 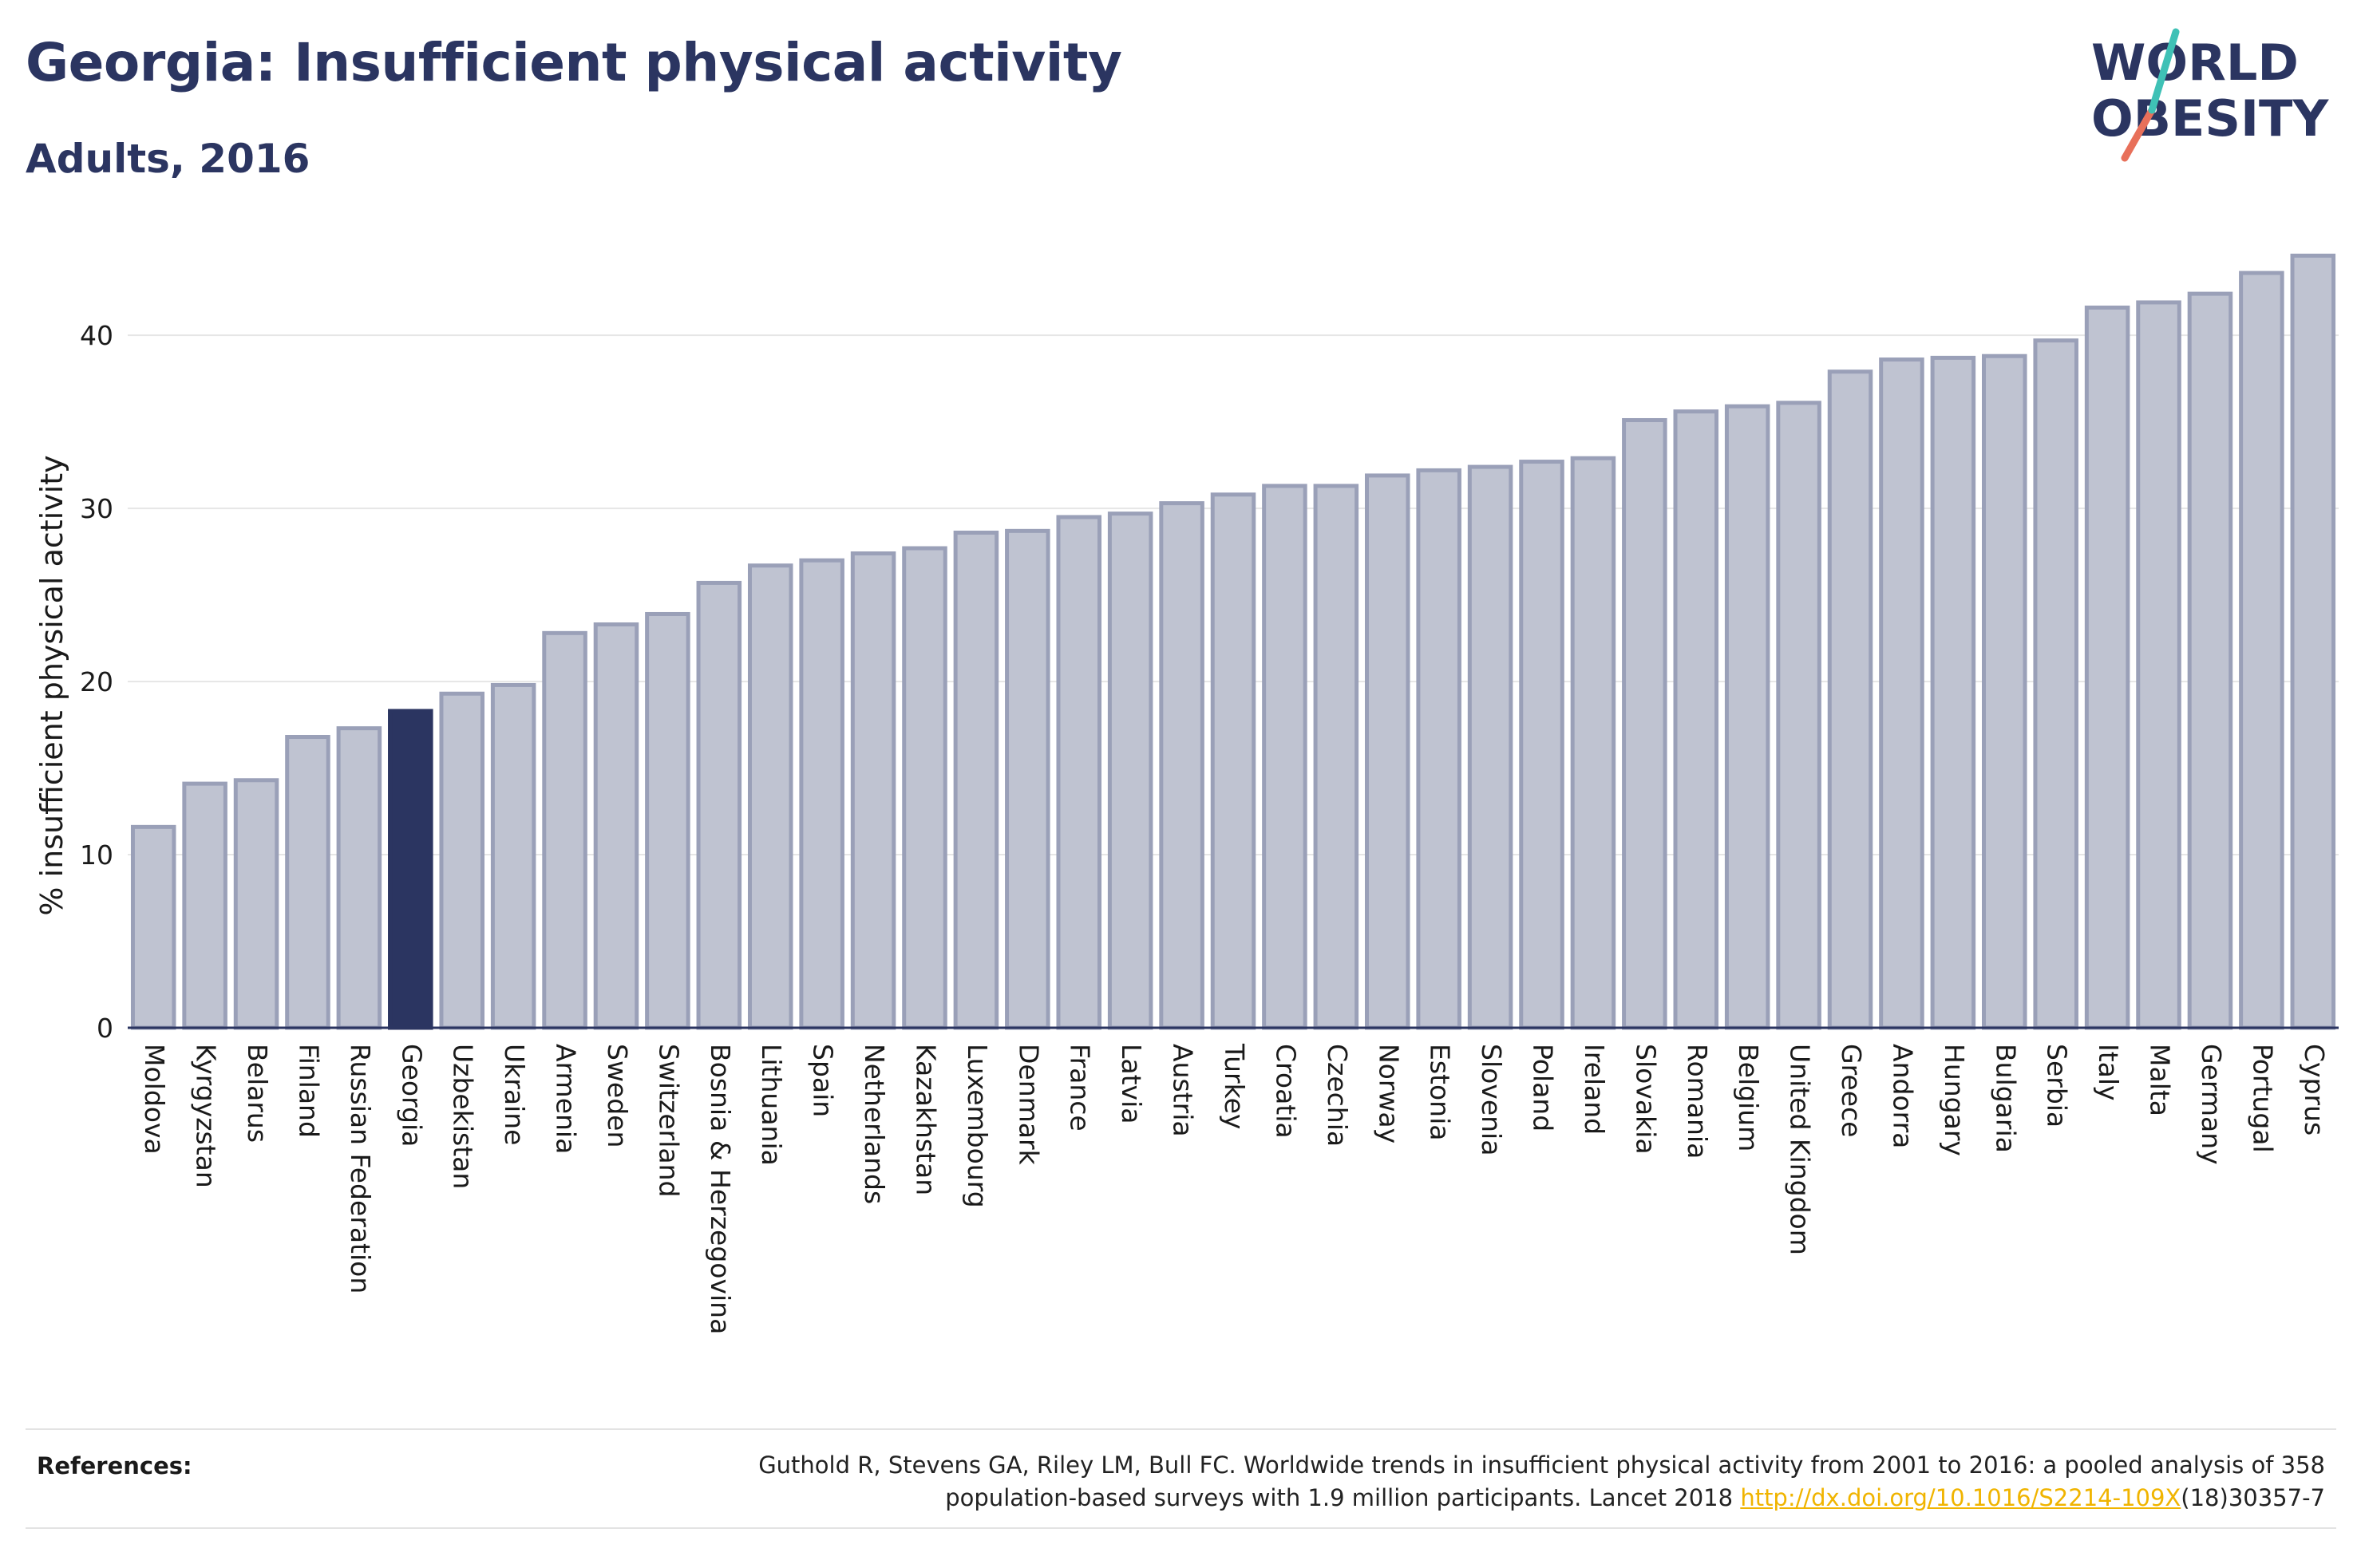 I want to click on reference-doi-link: http://dx.doi.org/10.1016/S2214-109X, so click(x=1960, y=1497).